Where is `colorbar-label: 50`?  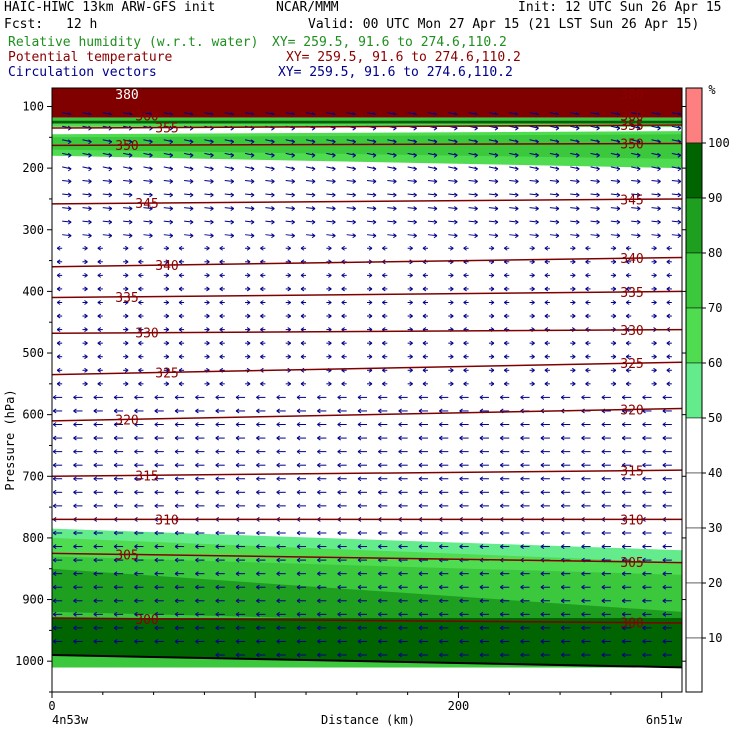
colorbar-label: 50 is located at coordinates (715, 418).